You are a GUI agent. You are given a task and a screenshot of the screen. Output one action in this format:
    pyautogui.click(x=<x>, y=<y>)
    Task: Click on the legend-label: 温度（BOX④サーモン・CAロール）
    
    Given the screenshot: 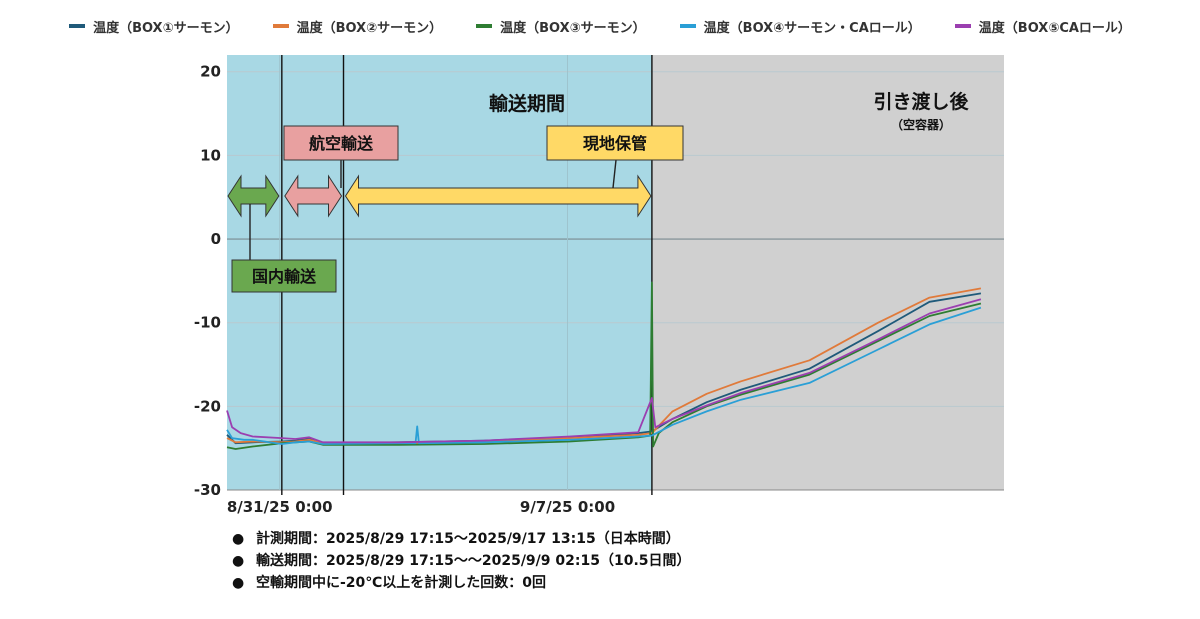 What is the action you would take?
    pyautogui.click(x=812, y=28)
    